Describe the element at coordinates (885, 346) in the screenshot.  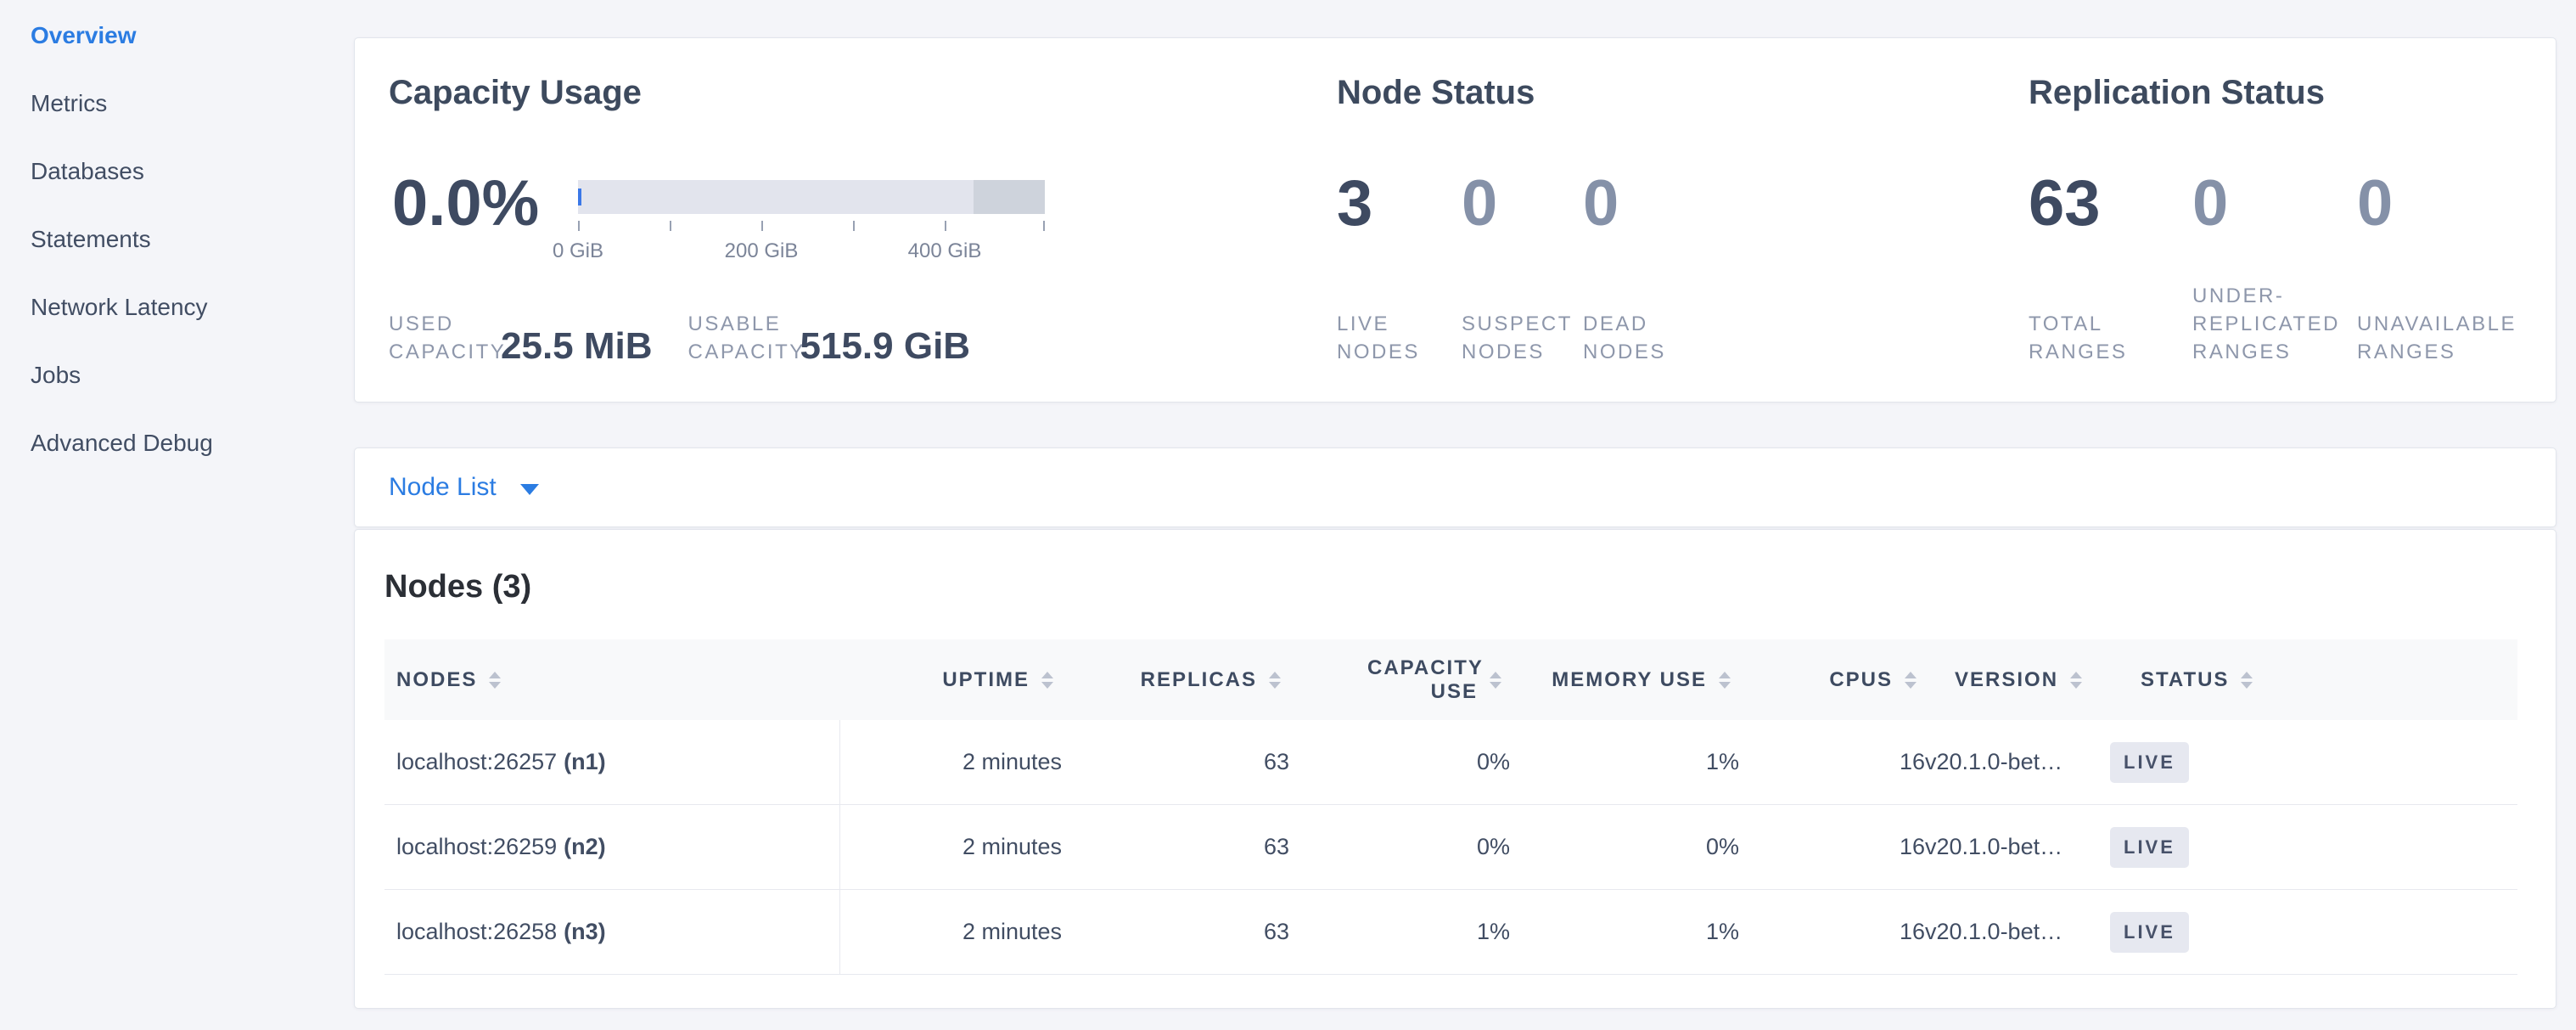
I see `usable-capacity-value: 515.9 GiB` at that location.